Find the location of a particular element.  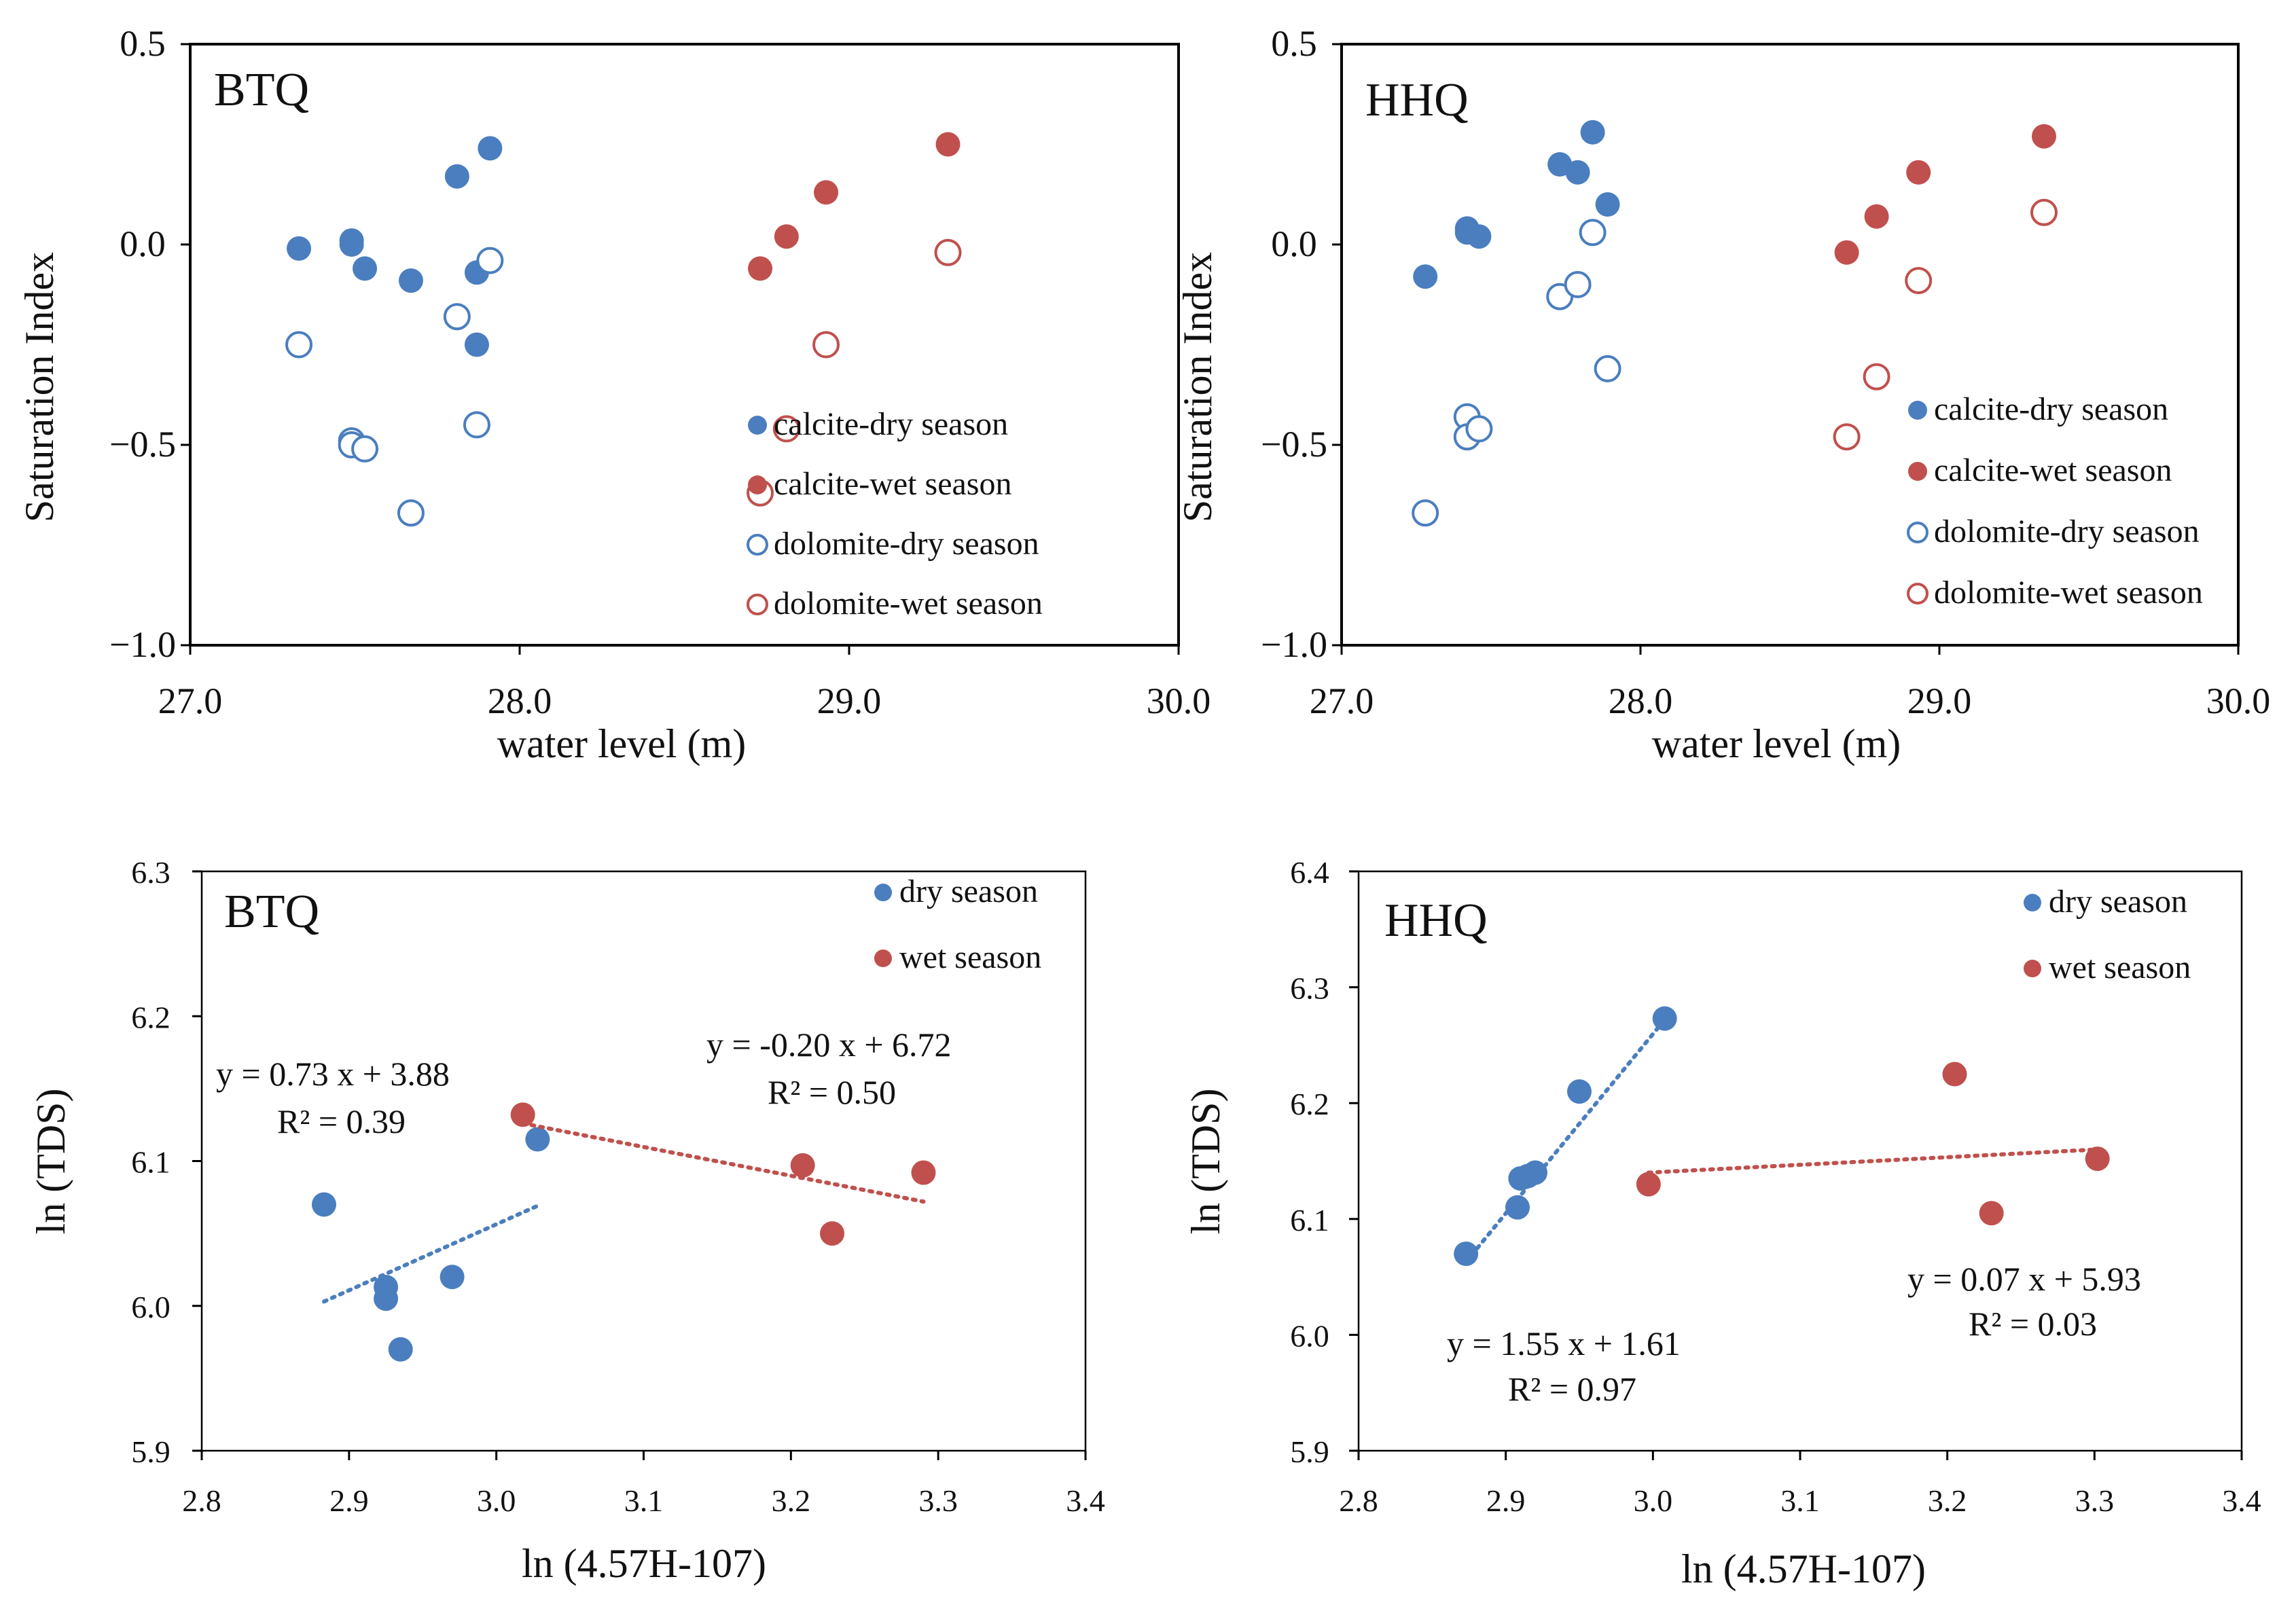

y-tick-label: 6.0 is located at coordinates (151, 1307).